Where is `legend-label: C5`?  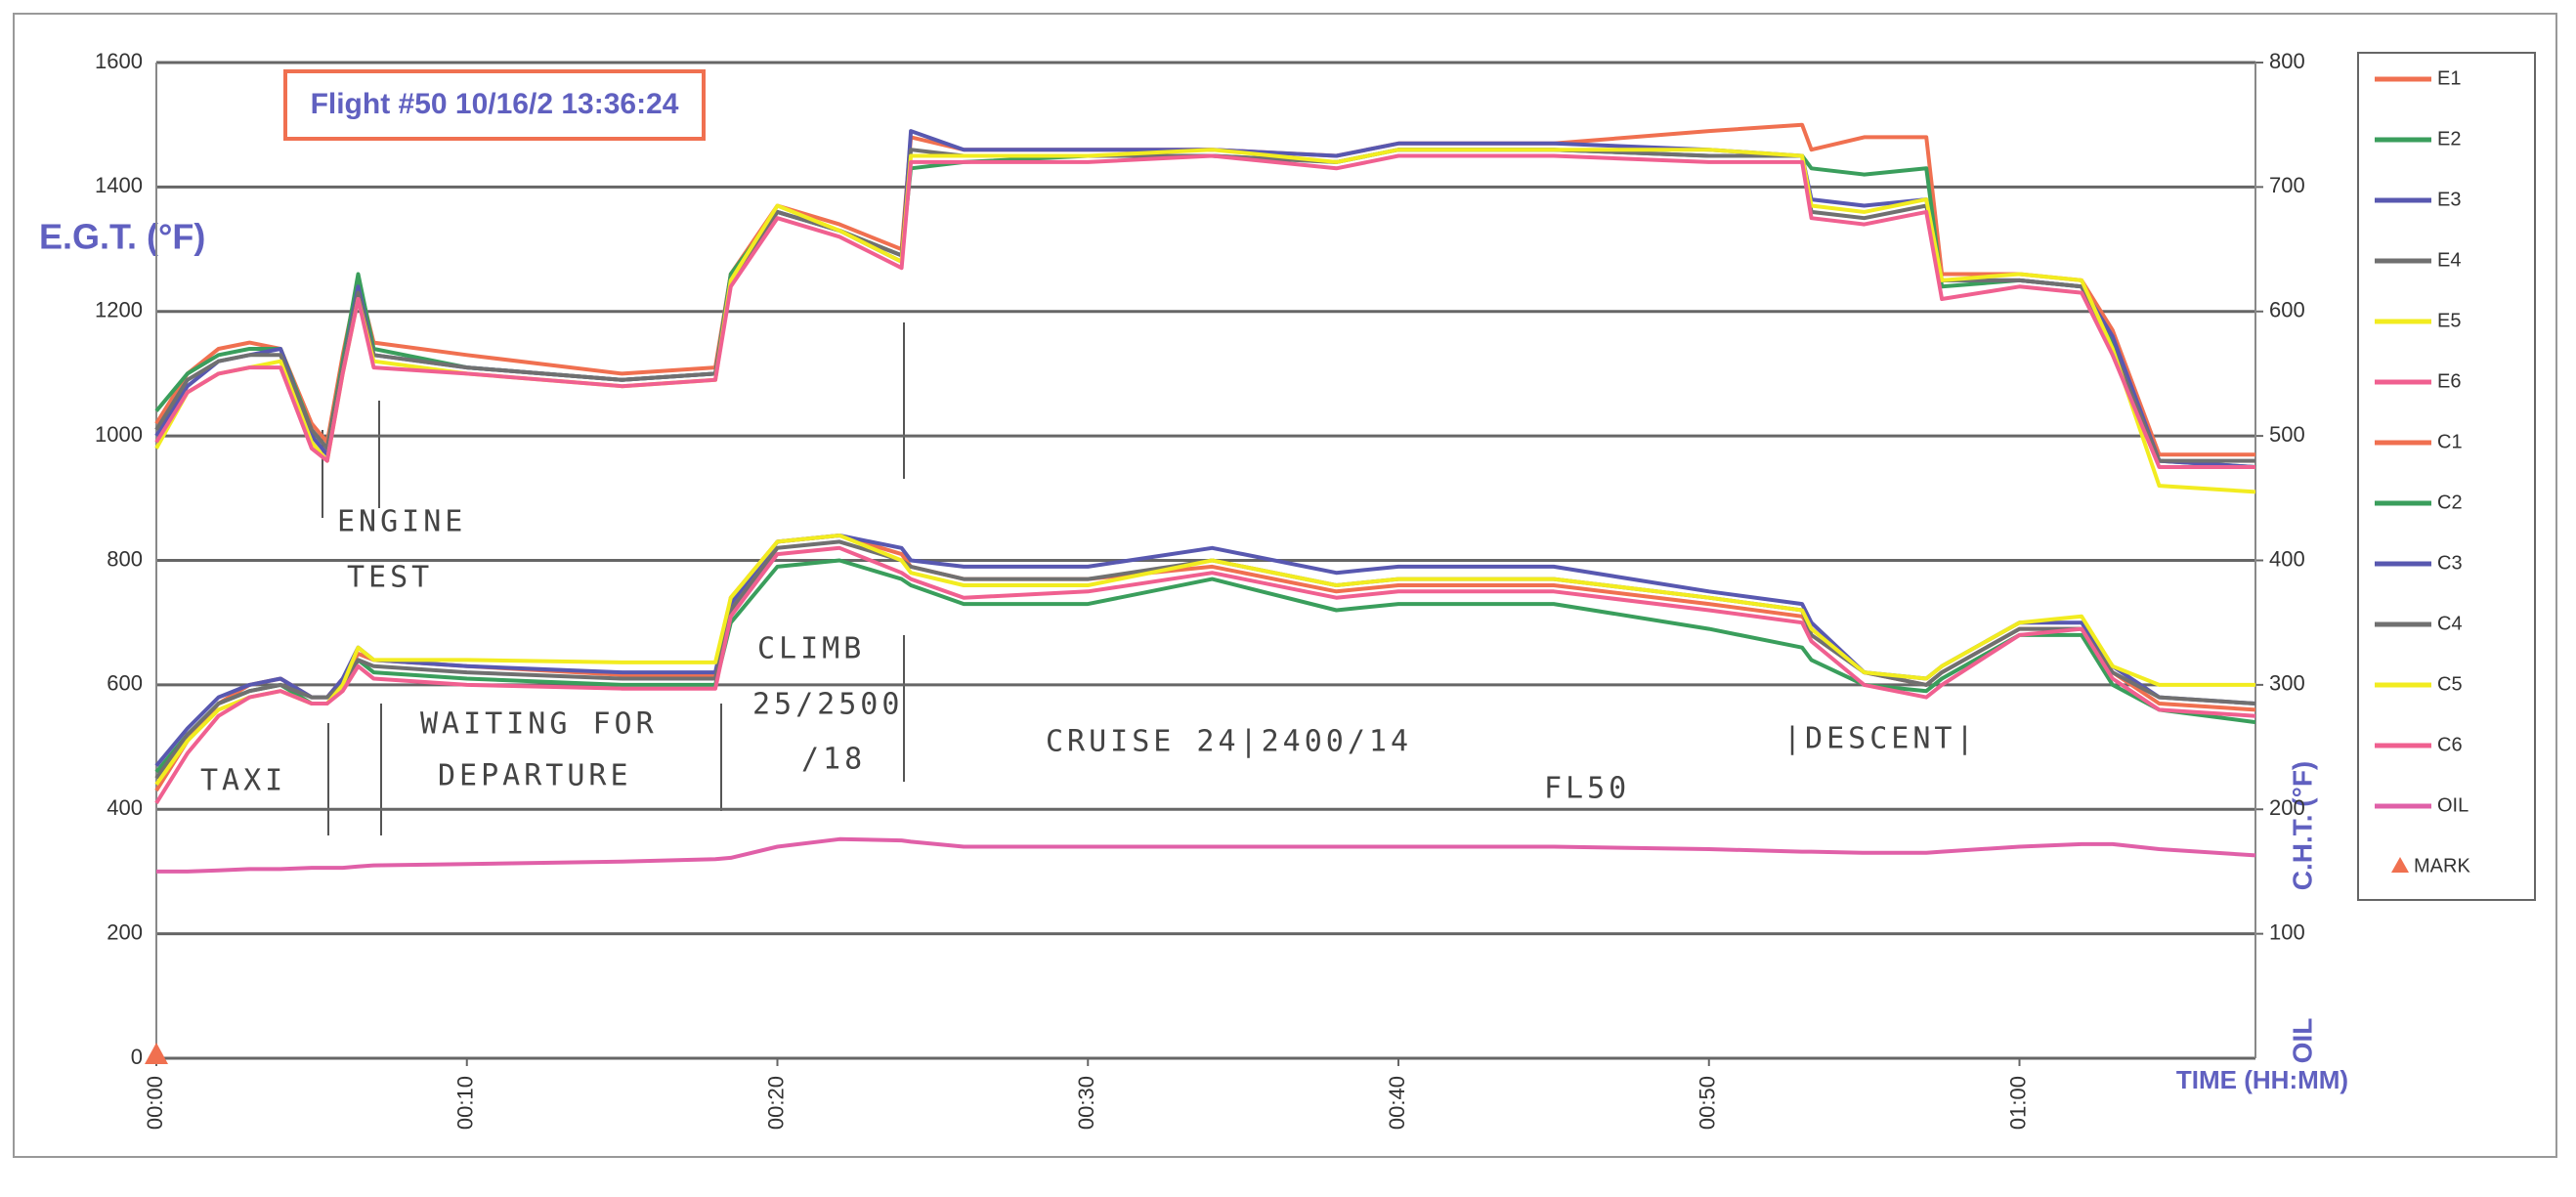 legend-label: C5 is located at coordinates (2450, 684).